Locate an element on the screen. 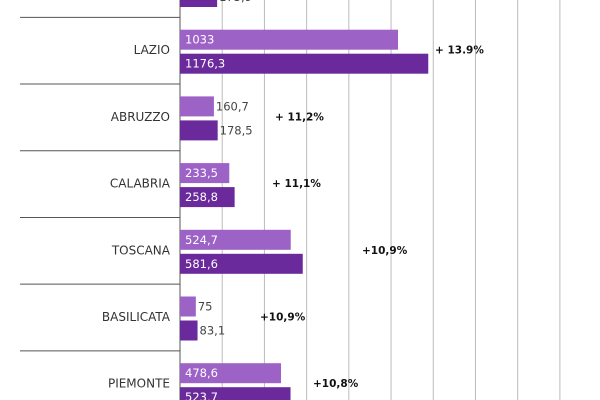  annotation: + 11,2% is located at coordinates (299, 117).